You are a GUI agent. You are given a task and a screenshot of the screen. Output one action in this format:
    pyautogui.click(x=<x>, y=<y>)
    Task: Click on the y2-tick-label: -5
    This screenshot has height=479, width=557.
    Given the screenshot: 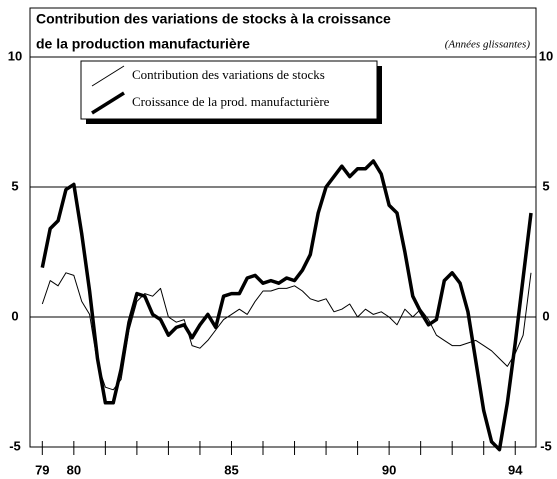 What is the action you would take?
    pyautogui.click(x=546, y=445)
    